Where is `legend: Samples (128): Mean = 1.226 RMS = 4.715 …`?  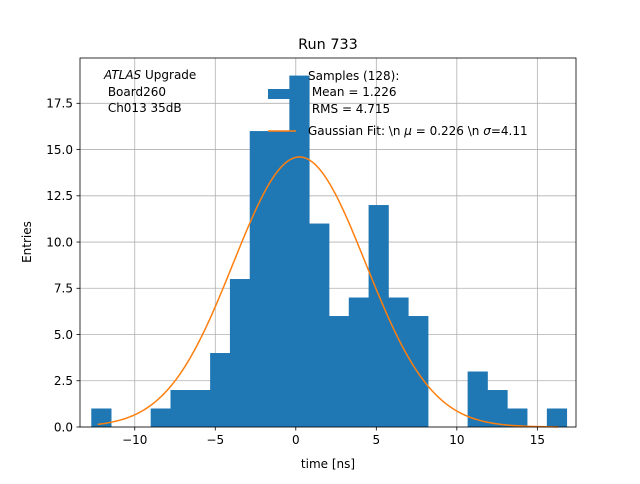 legend: Samples (128): Mean = 1.226 RMS = 4.715 … is located at coordinates (398, 103).